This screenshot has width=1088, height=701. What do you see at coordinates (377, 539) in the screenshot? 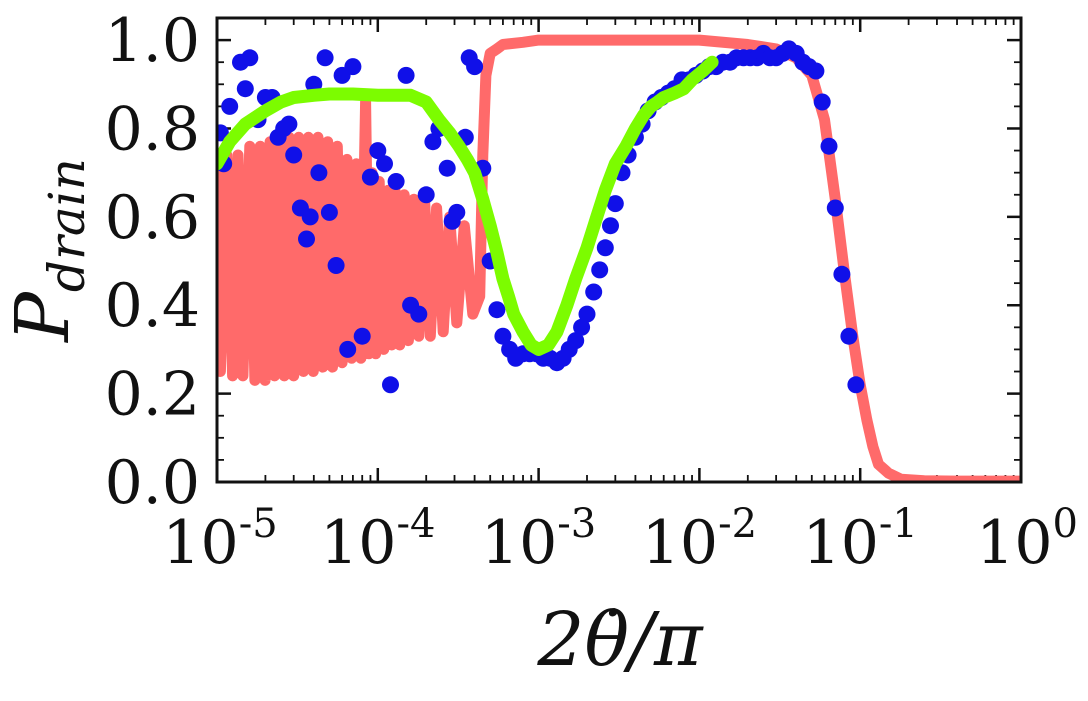
I see `x-tick-label: 10⁻⁴` at bounding box center [377, 539].